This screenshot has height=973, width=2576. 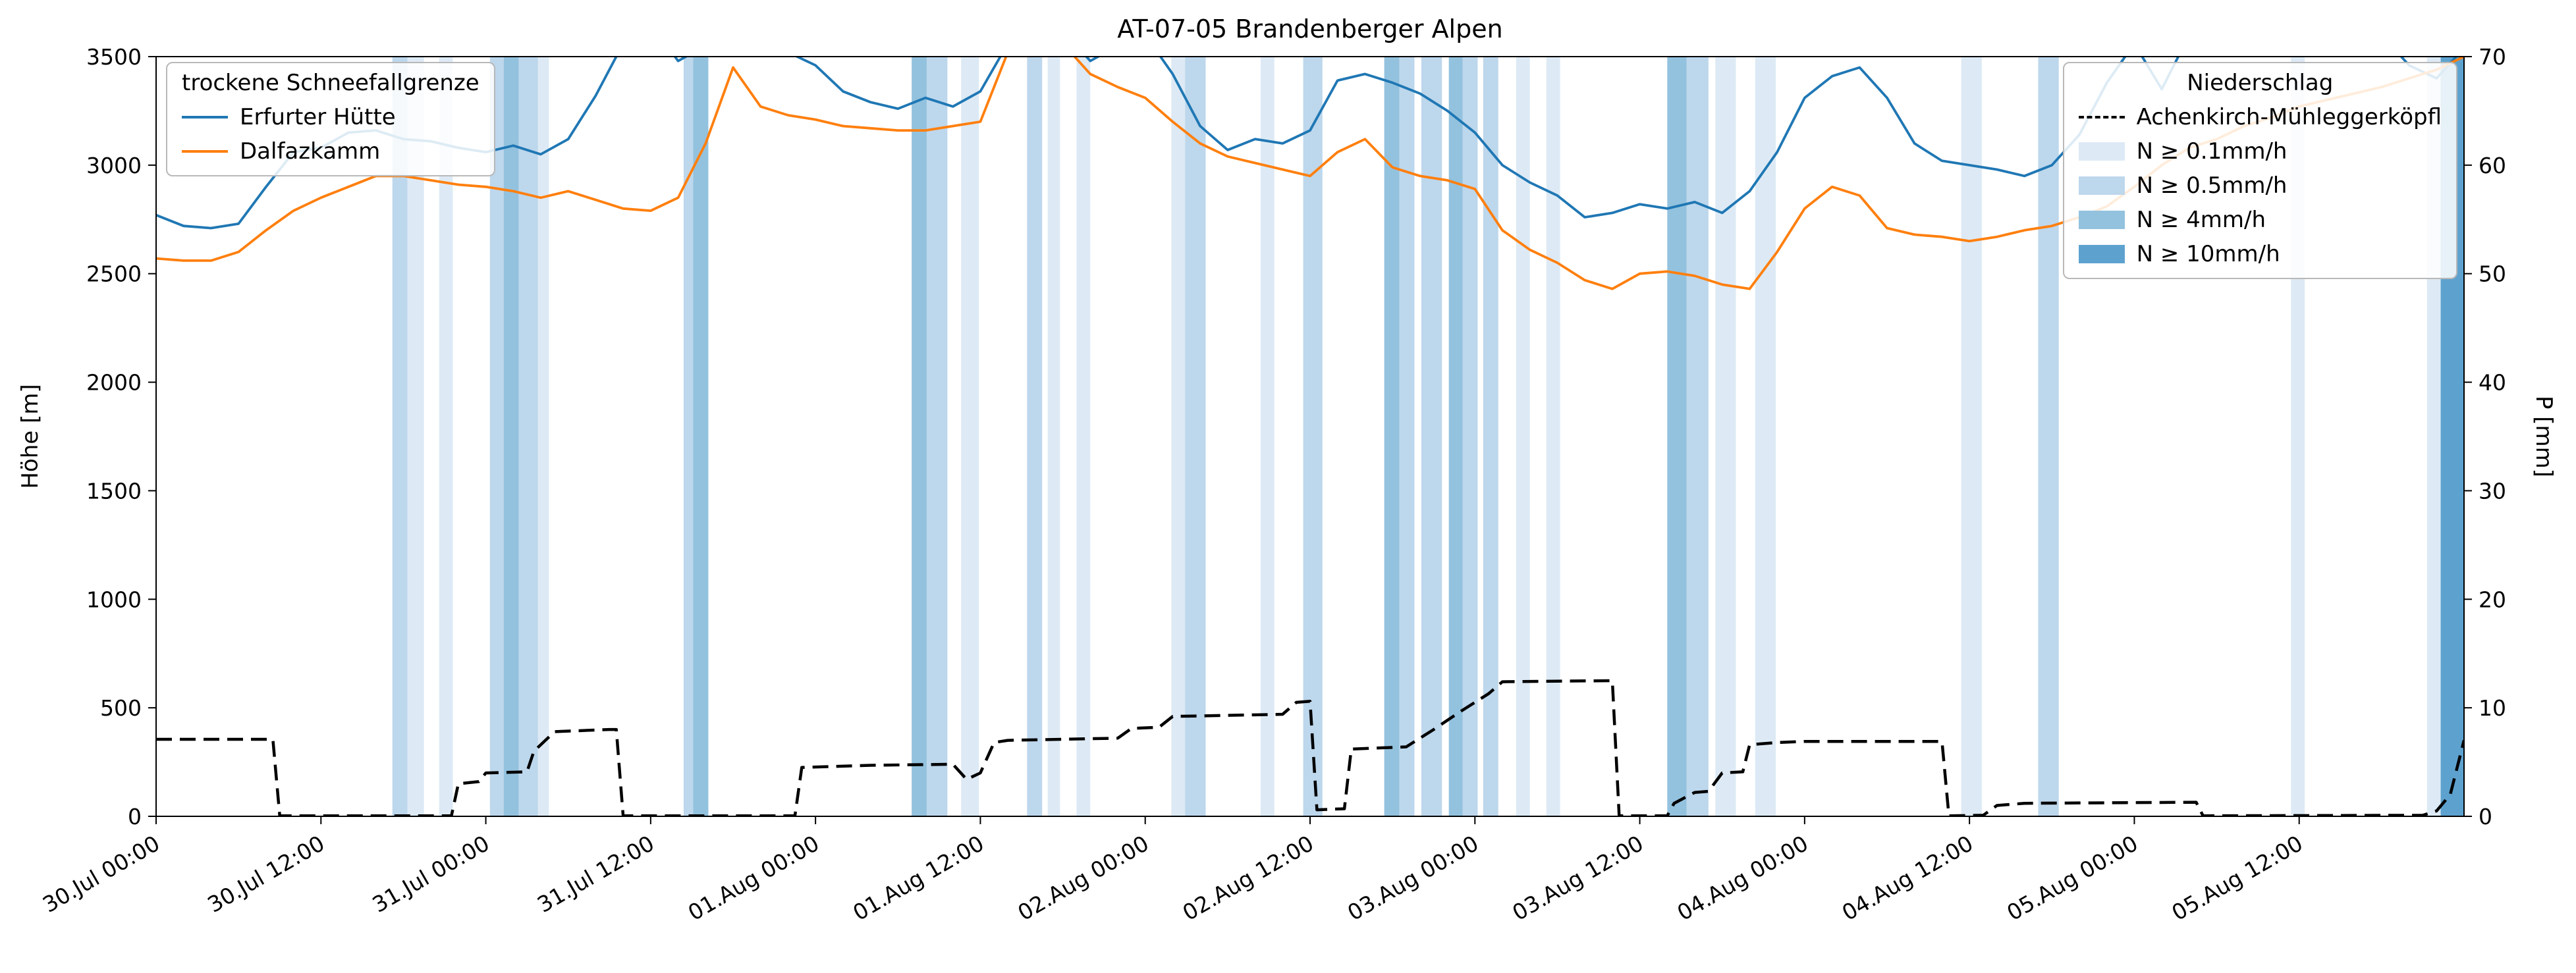 What do you see at coordinates (310, 151) in the screenshot?
I see `legend-label-dalfazkamm: Dalfazkamm` at bounding box center [310, 151].